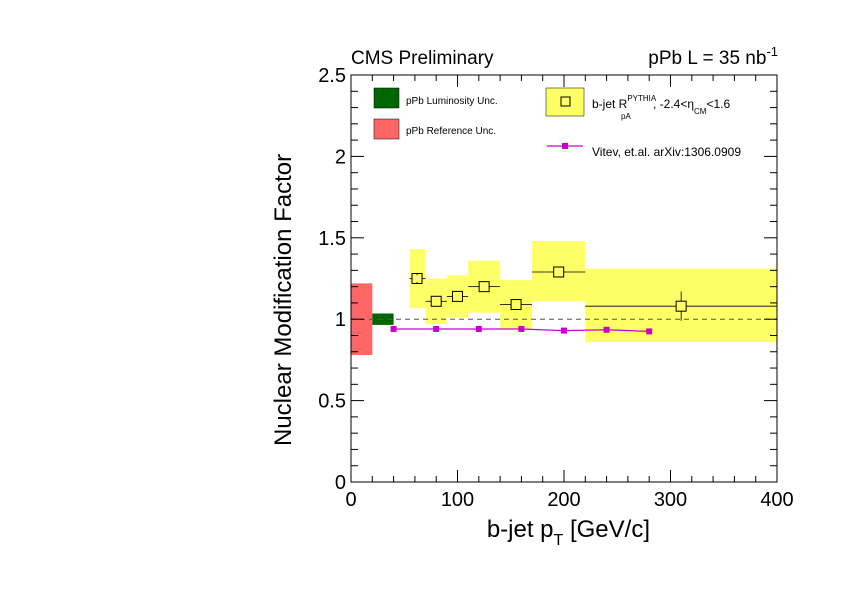 This screenshot has height=595, width=842. What do you see at coordinates (340, 483) in the screenshot?
I see `y-tick-label: 0` at bounding box center [340, 483].